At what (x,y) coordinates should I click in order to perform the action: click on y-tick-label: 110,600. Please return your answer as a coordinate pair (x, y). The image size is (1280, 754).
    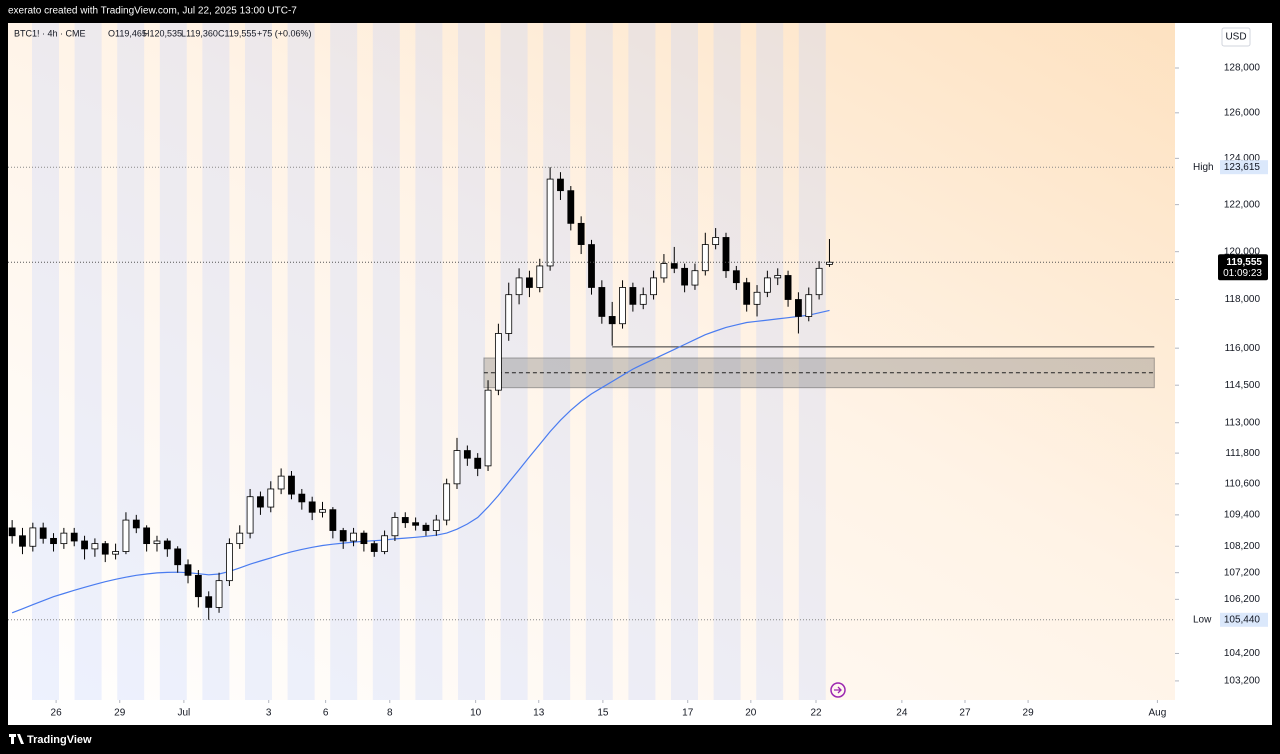
    Looking at the image, I should click on (1243, 483).